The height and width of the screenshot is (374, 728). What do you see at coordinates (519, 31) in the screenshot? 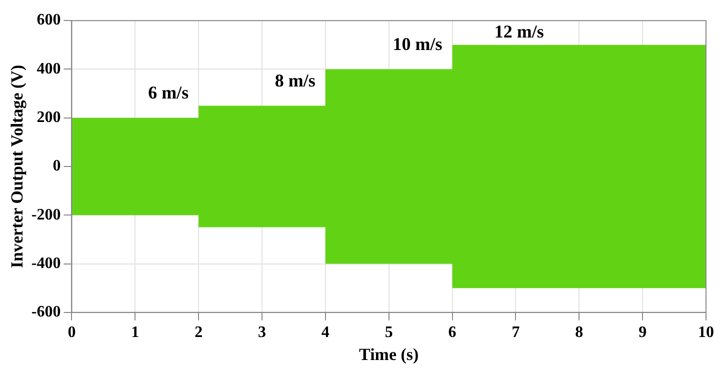
I see `annotation: 12 m/s` at bounding box center [519, 31].